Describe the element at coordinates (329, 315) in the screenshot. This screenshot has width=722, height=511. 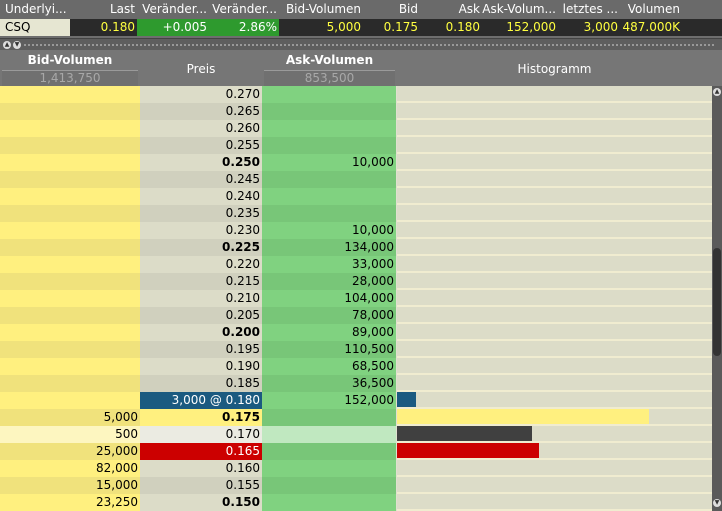
I see `ask-volume-cell: 78,000` at that location.